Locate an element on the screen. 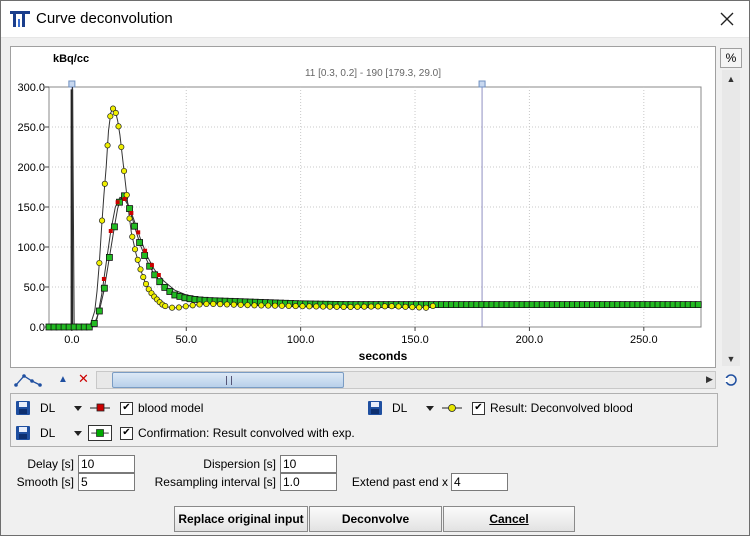  x-tick-label: 100.0 is located at coordinates (301, 340).